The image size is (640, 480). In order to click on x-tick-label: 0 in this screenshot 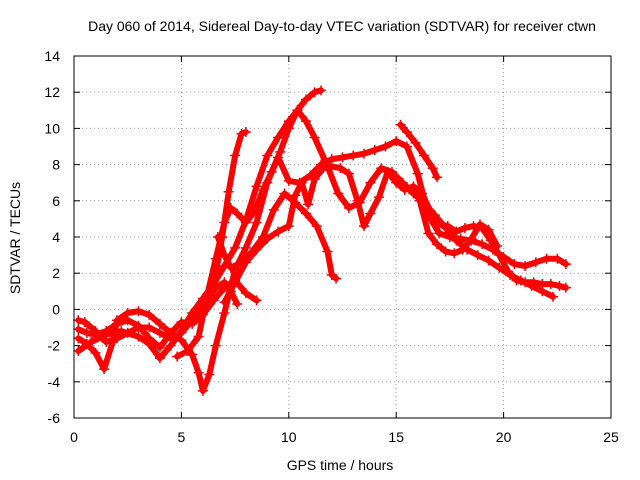, I will do `click(74, 437)`.